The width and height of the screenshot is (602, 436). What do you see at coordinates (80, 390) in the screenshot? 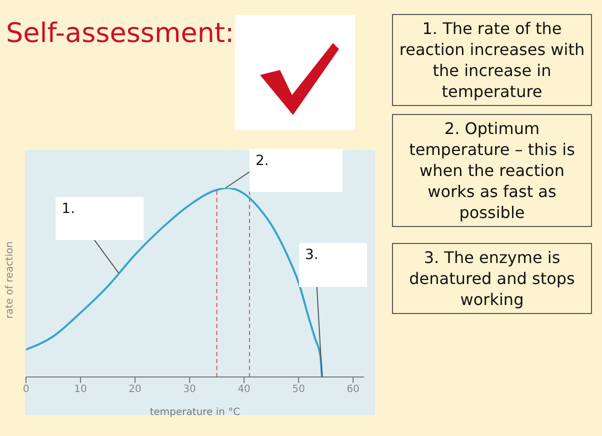
I see `x-tick-label: 10` at bounding box center [80, 390].